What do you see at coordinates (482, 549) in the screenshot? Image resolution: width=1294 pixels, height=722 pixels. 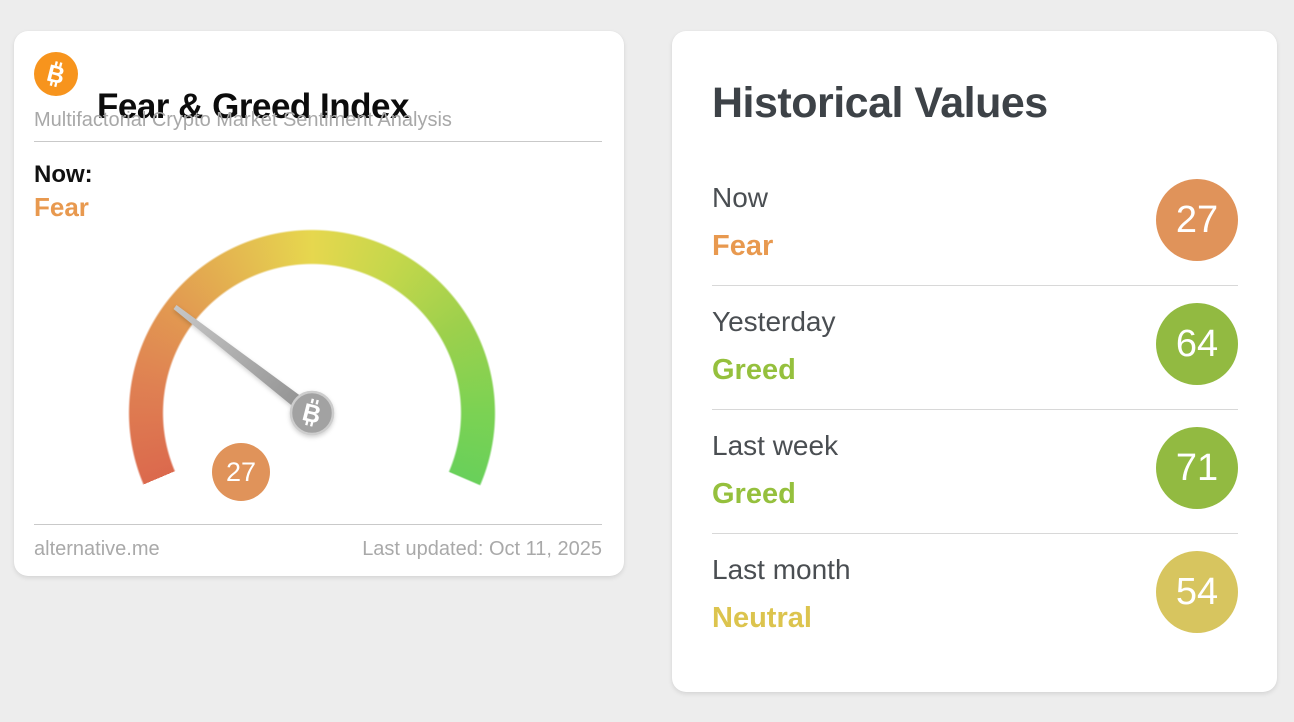 I see `last-updated-text: Last updated: Oct 11, 2025` at bounding box center [482, 549].